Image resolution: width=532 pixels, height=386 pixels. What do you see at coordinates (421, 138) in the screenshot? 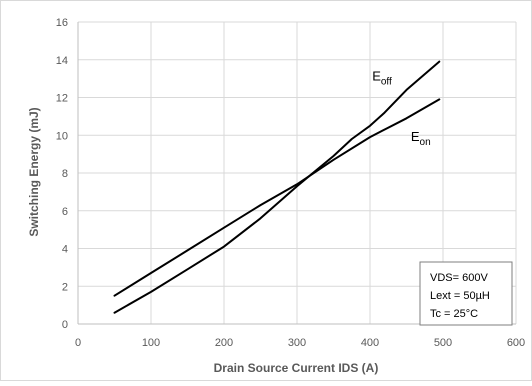
I see `series-label-eon: Eon` at bounding box center [421, 138].